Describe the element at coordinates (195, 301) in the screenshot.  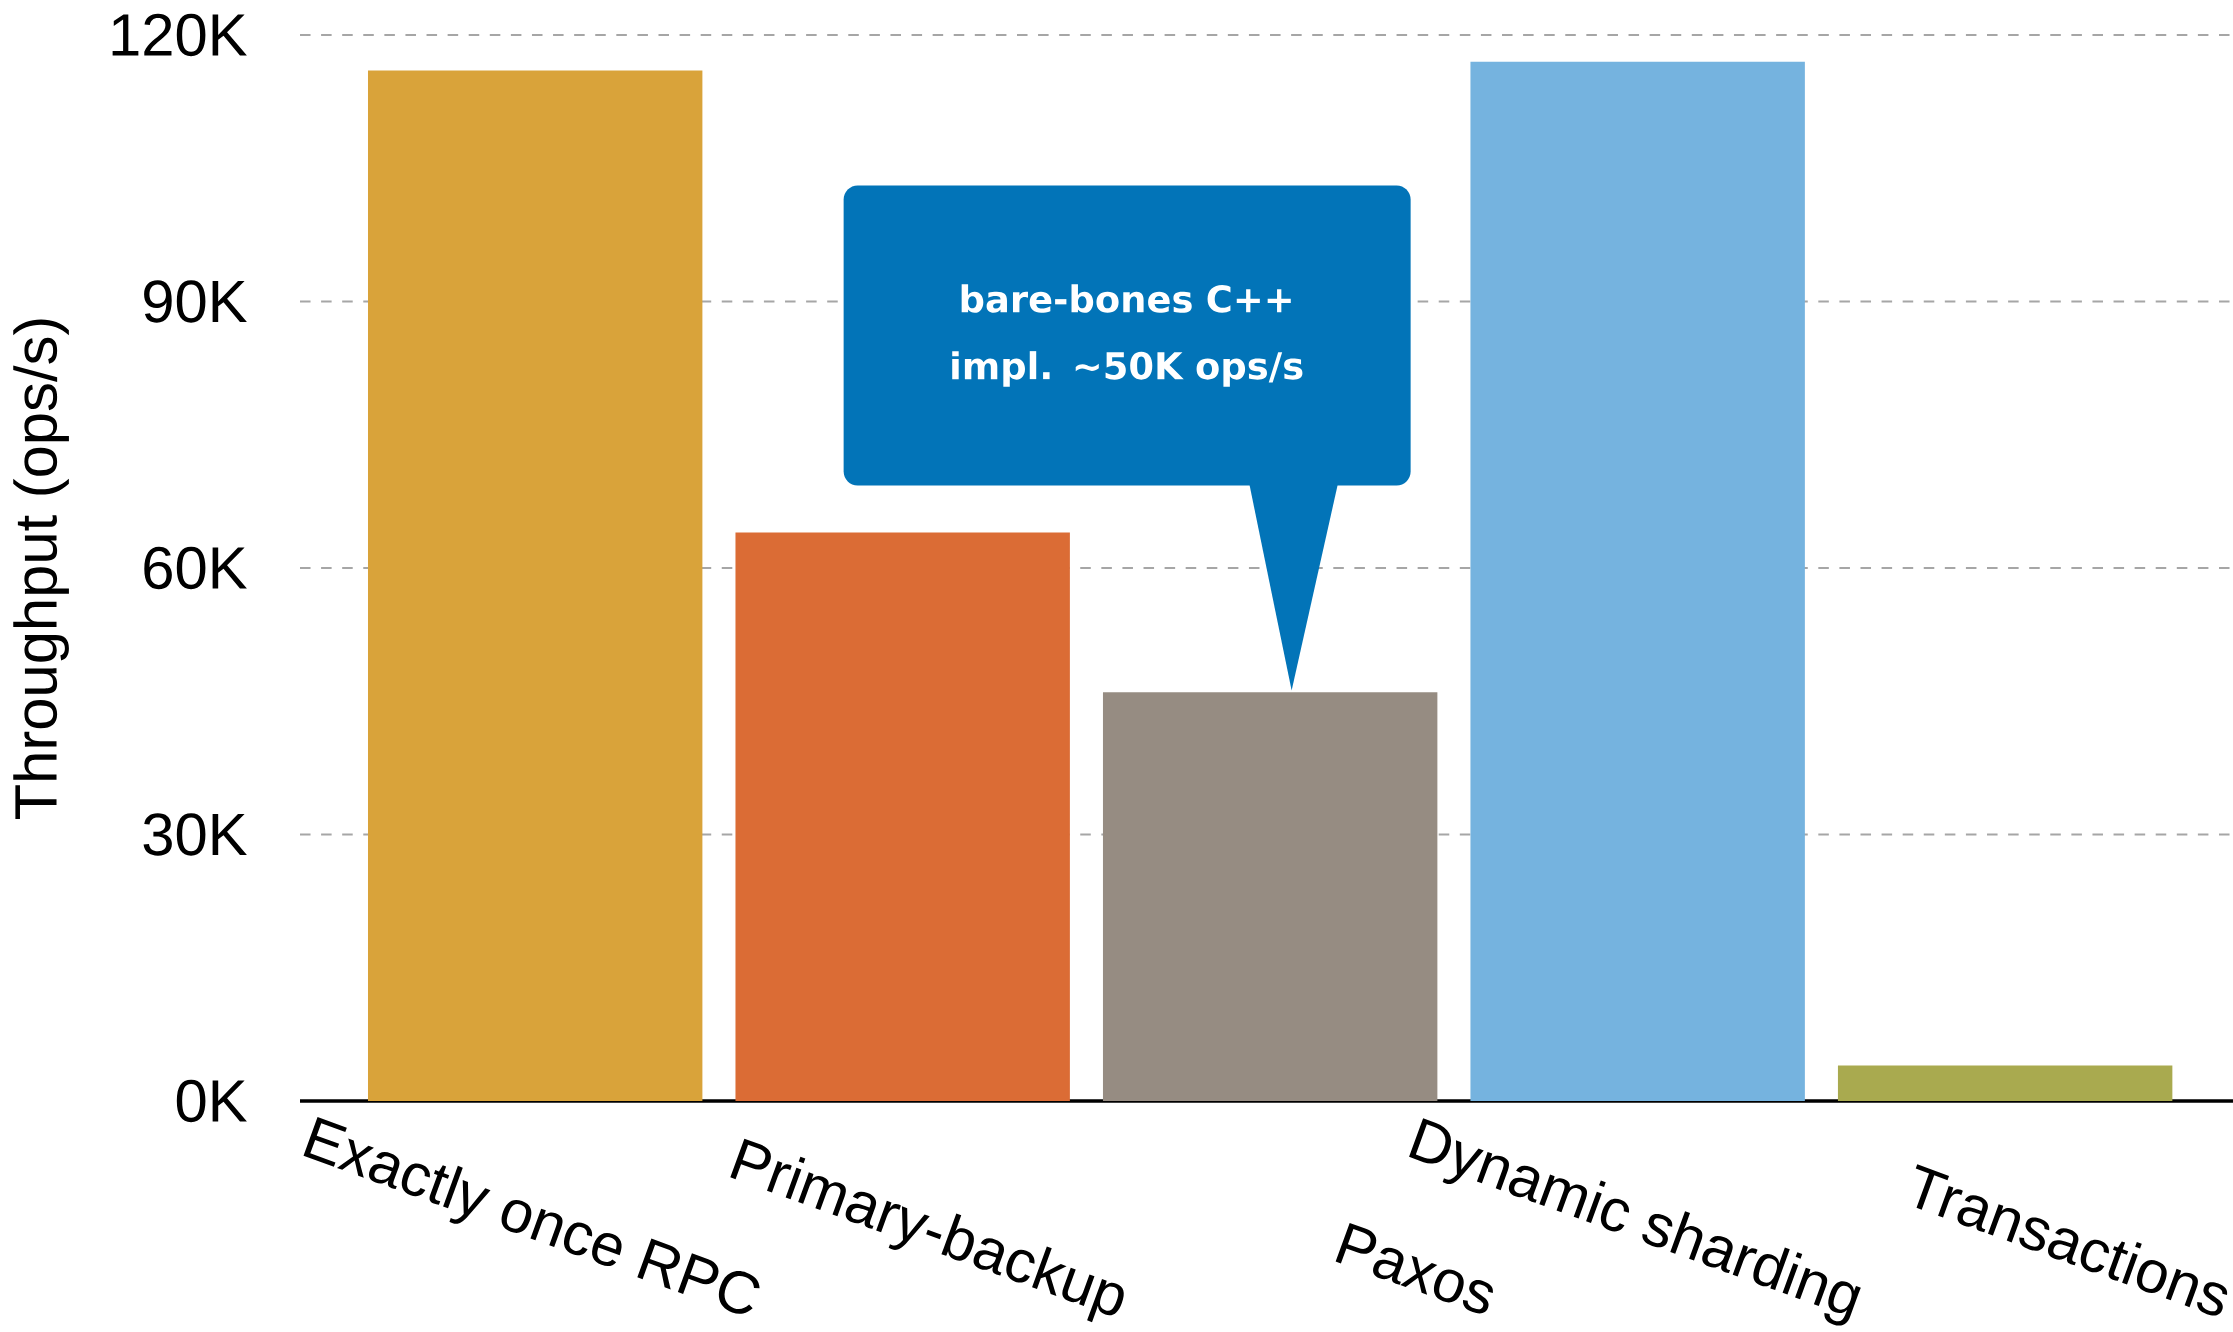
I see `y-tick-label: 90K` at that location.